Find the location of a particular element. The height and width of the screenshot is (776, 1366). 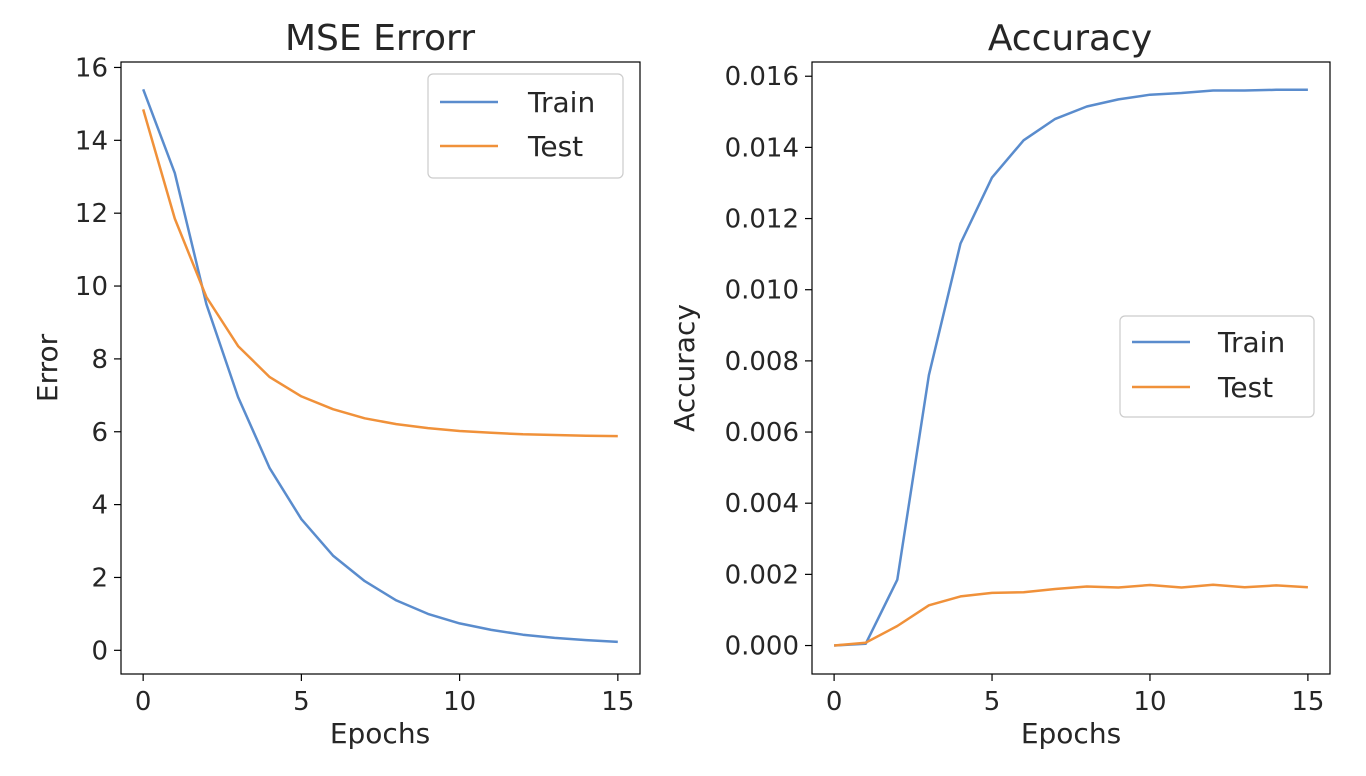

y-tick-label: 0.002 is located at coordinates (762, 575).